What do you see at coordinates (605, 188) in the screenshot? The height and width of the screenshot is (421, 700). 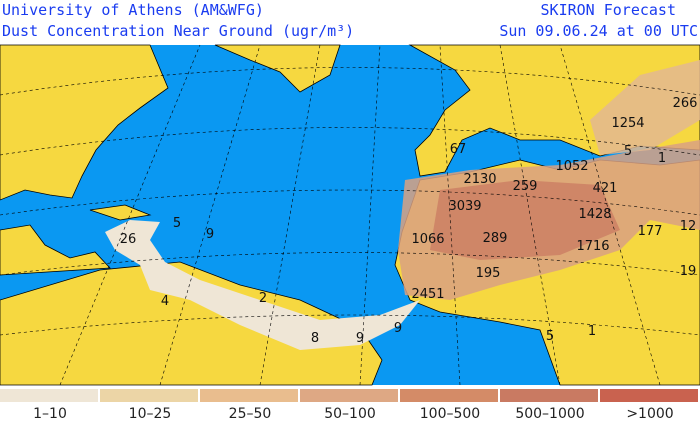 I see `dust-value: 421` at bounding box center [605, 188].